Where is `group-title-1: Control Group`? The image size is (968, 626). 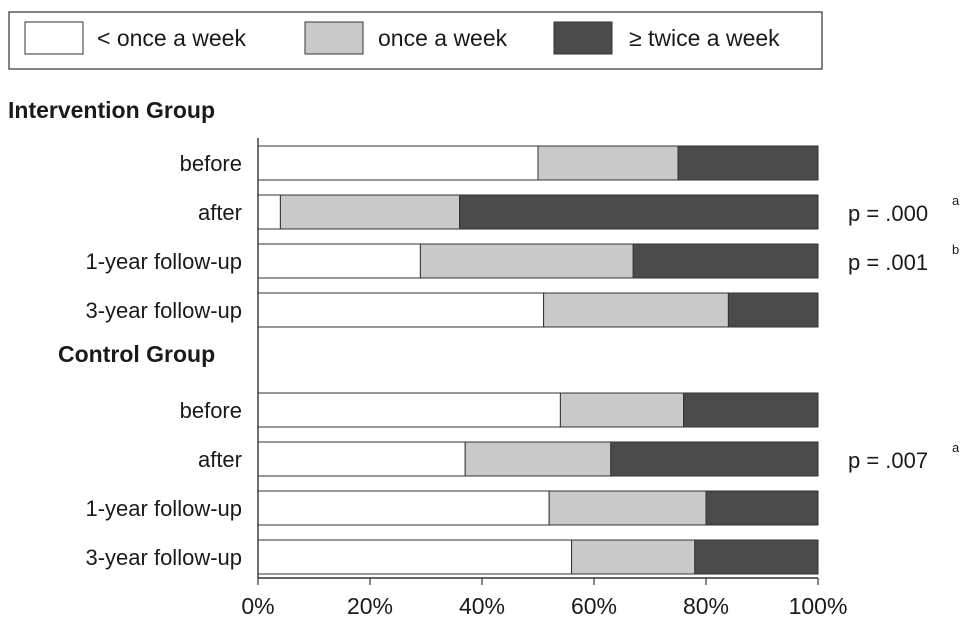
group-title-1: Control Group is located at coordinates (136, 354).